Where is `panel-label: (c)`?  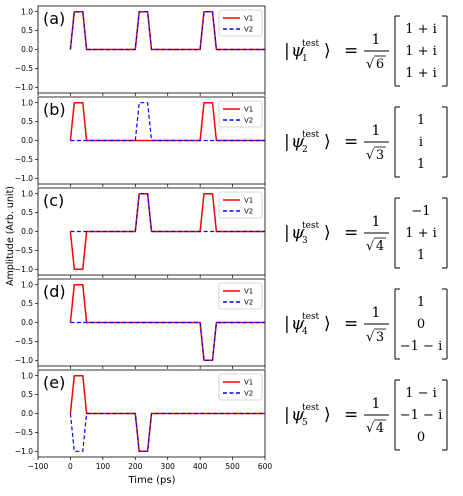 panel-label: (c) is located at coordinates (53, 200).